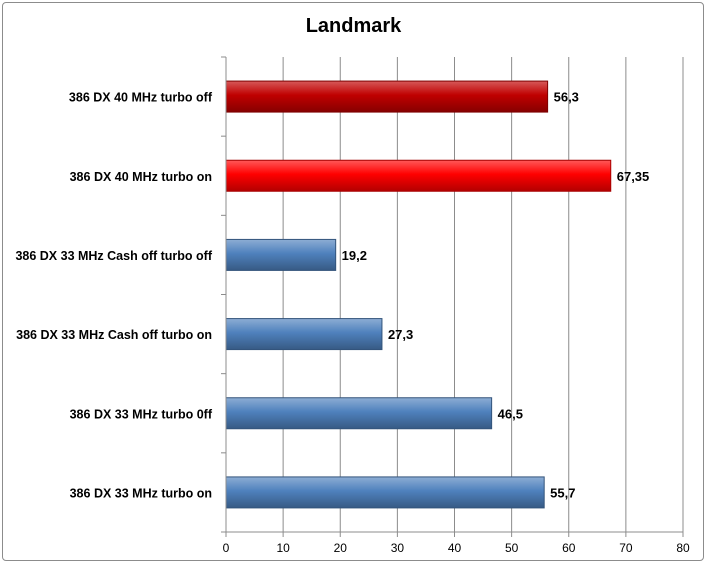 The width and height of the screenshot is (707, 564). I want to click on x-tick-label: 20, so click(341, 548).